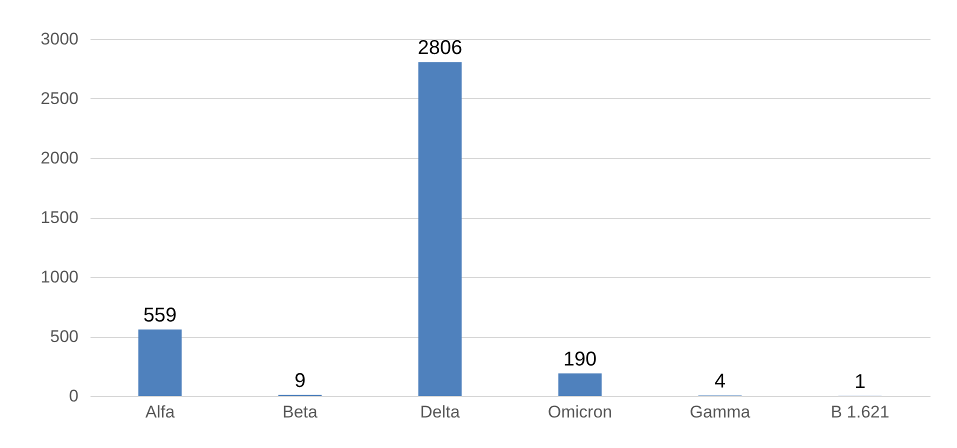  I want to click on x-tick-label: Beta, so click(300, 412).